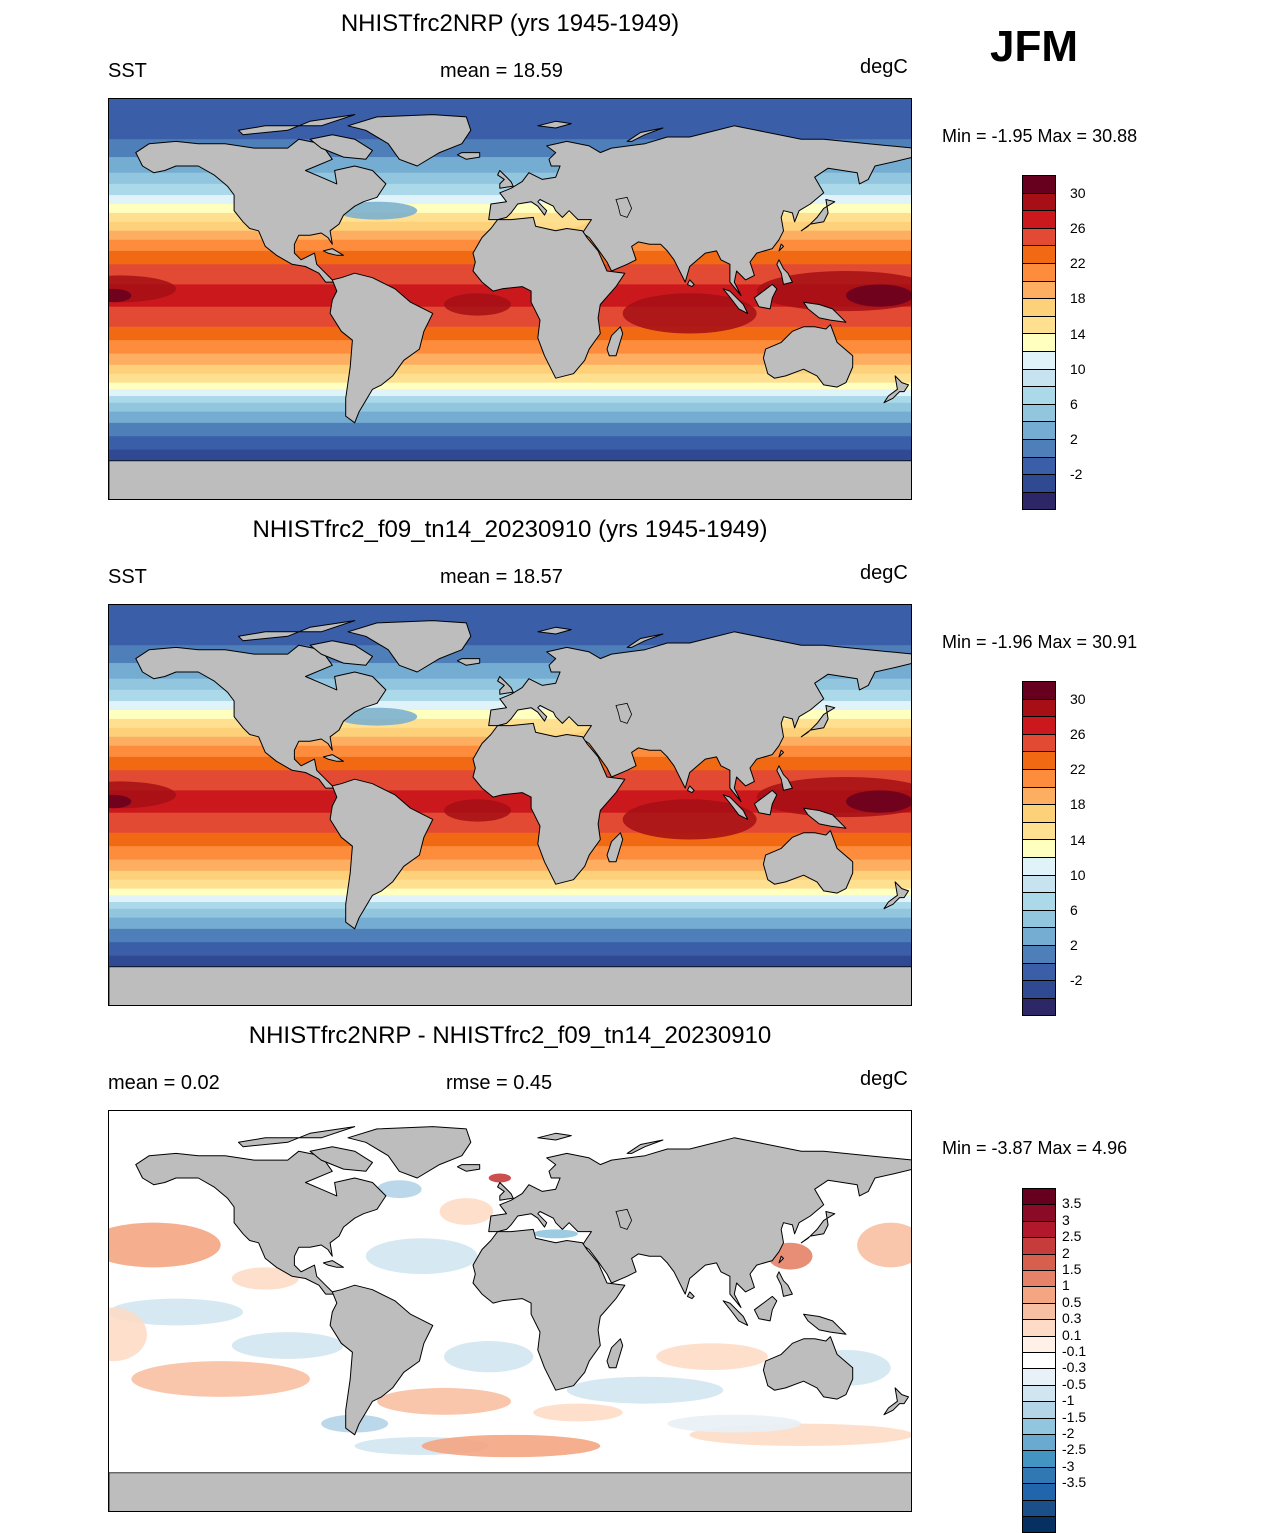 The height and width of the screenshot is (1533, 1285). What do you see at coordinates (468, 156) in the screenshot?
I see `landmass-iceland` at bounding box center [468, 156].